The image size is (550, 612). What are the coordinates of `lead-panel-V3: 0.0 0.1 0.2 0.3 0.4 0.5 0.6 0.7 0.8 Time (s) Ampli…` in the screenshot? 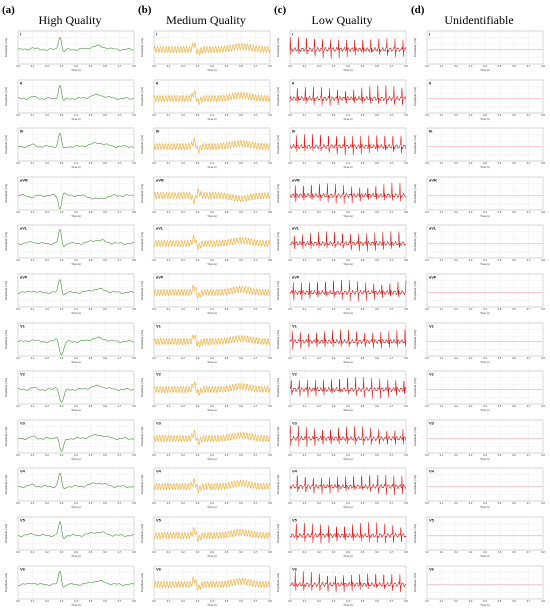 It's located at (342, 440).